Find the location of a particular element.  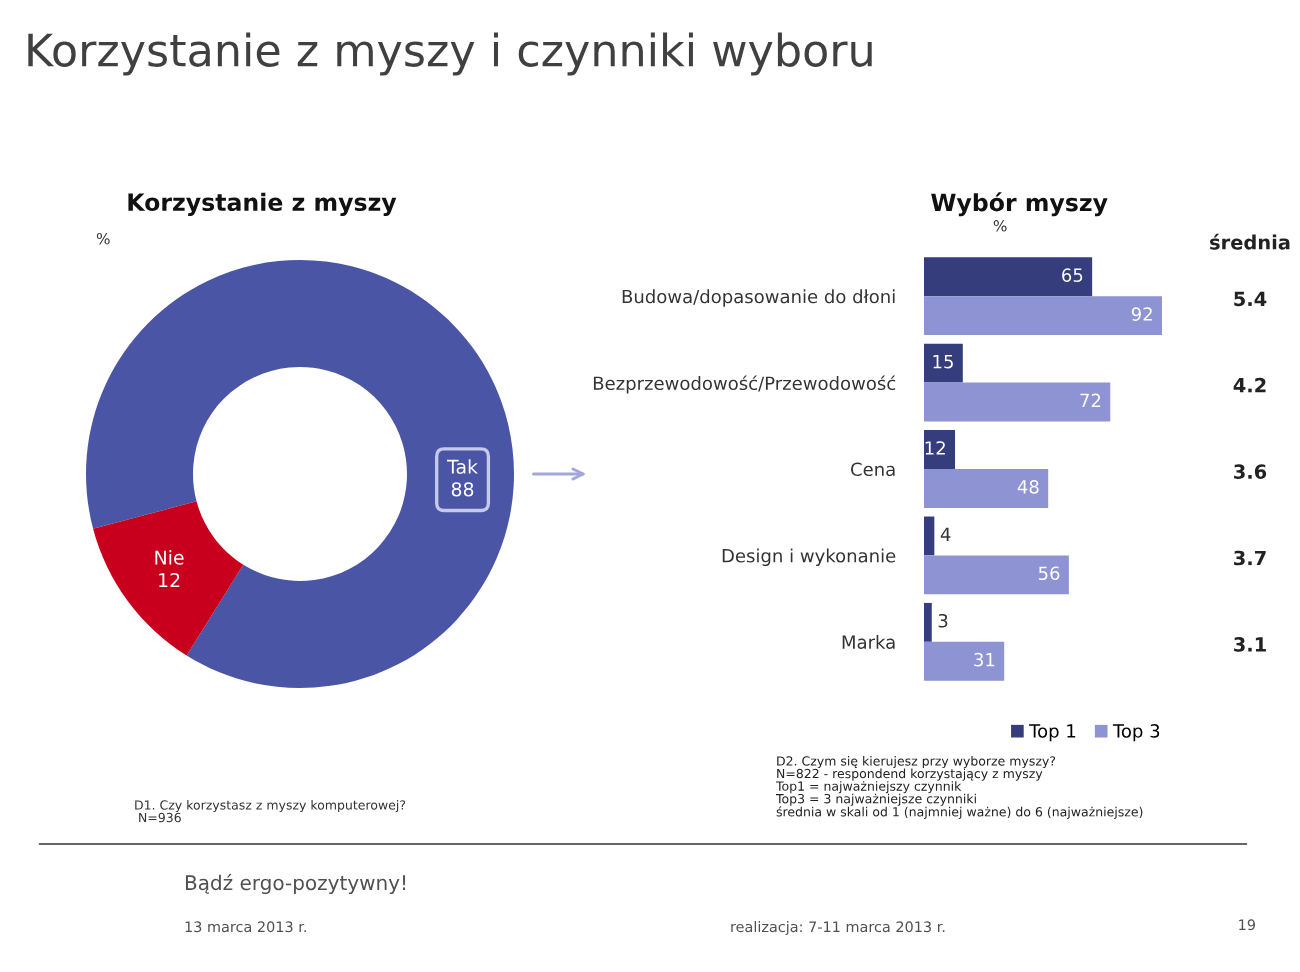

text: średnia is located at coordinates (1250, 241).